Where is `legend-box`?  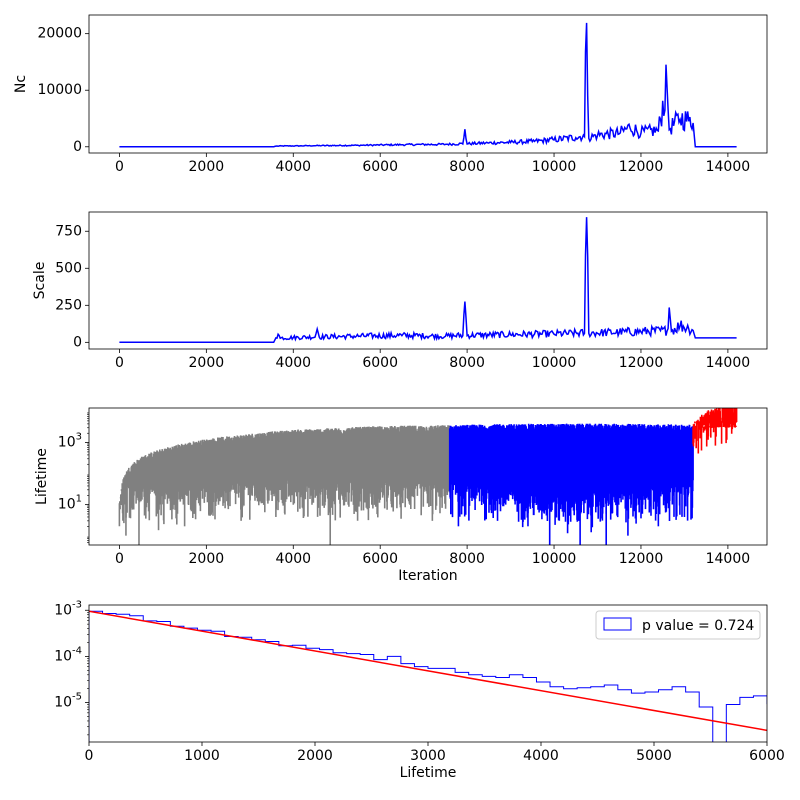
legend-box is located at coordinates (678, 625).